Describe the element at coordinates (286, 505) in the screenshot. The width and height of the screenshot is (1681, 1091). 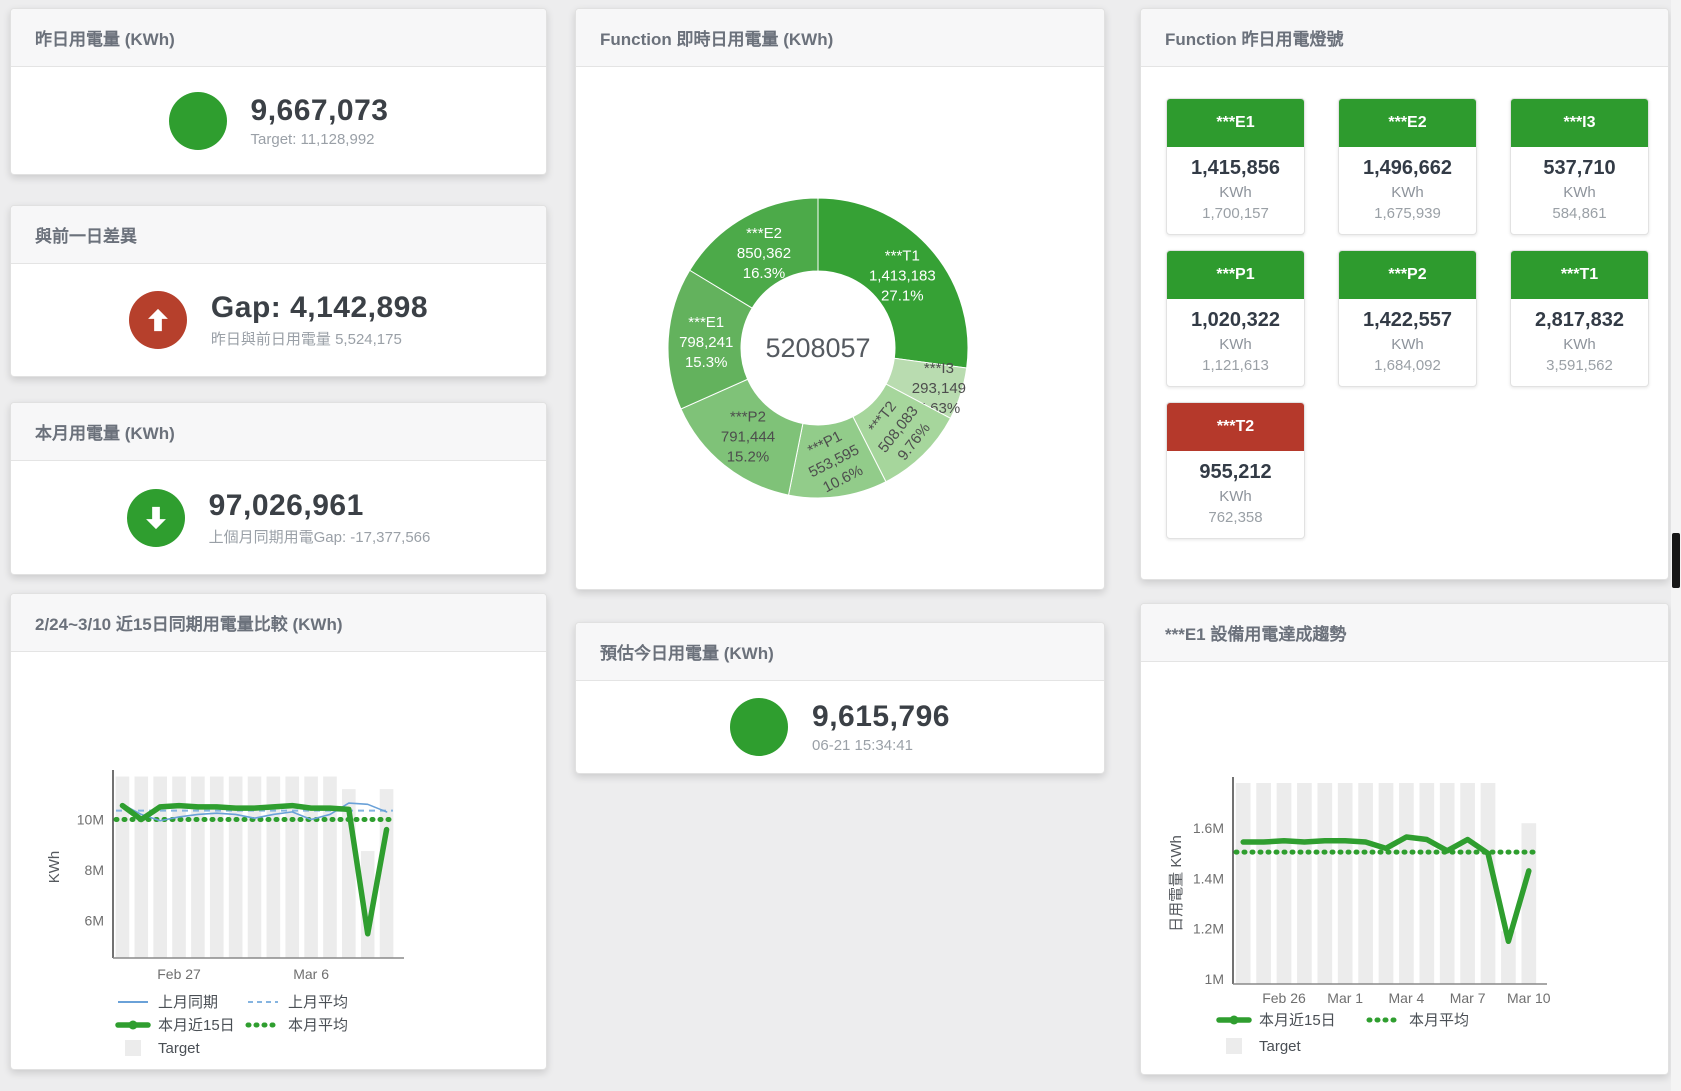
I see `month-usage-value: 97,026,961` at that location.